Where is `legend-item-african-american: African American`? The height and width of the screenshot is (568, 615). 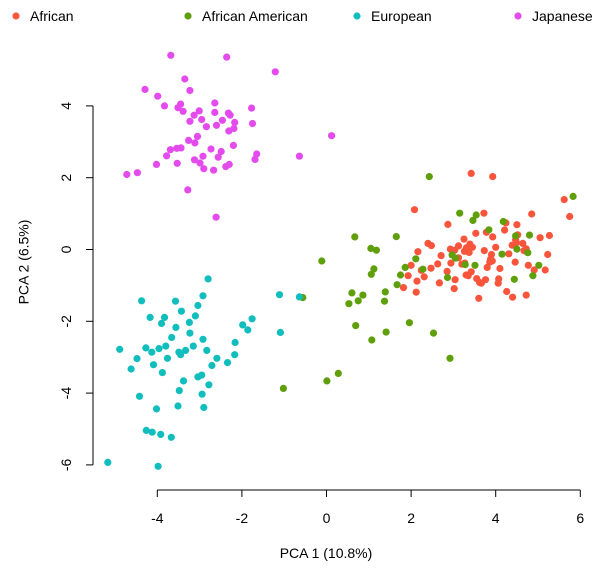
legend-item-african-american: African American is located at coordinates (246, 16).